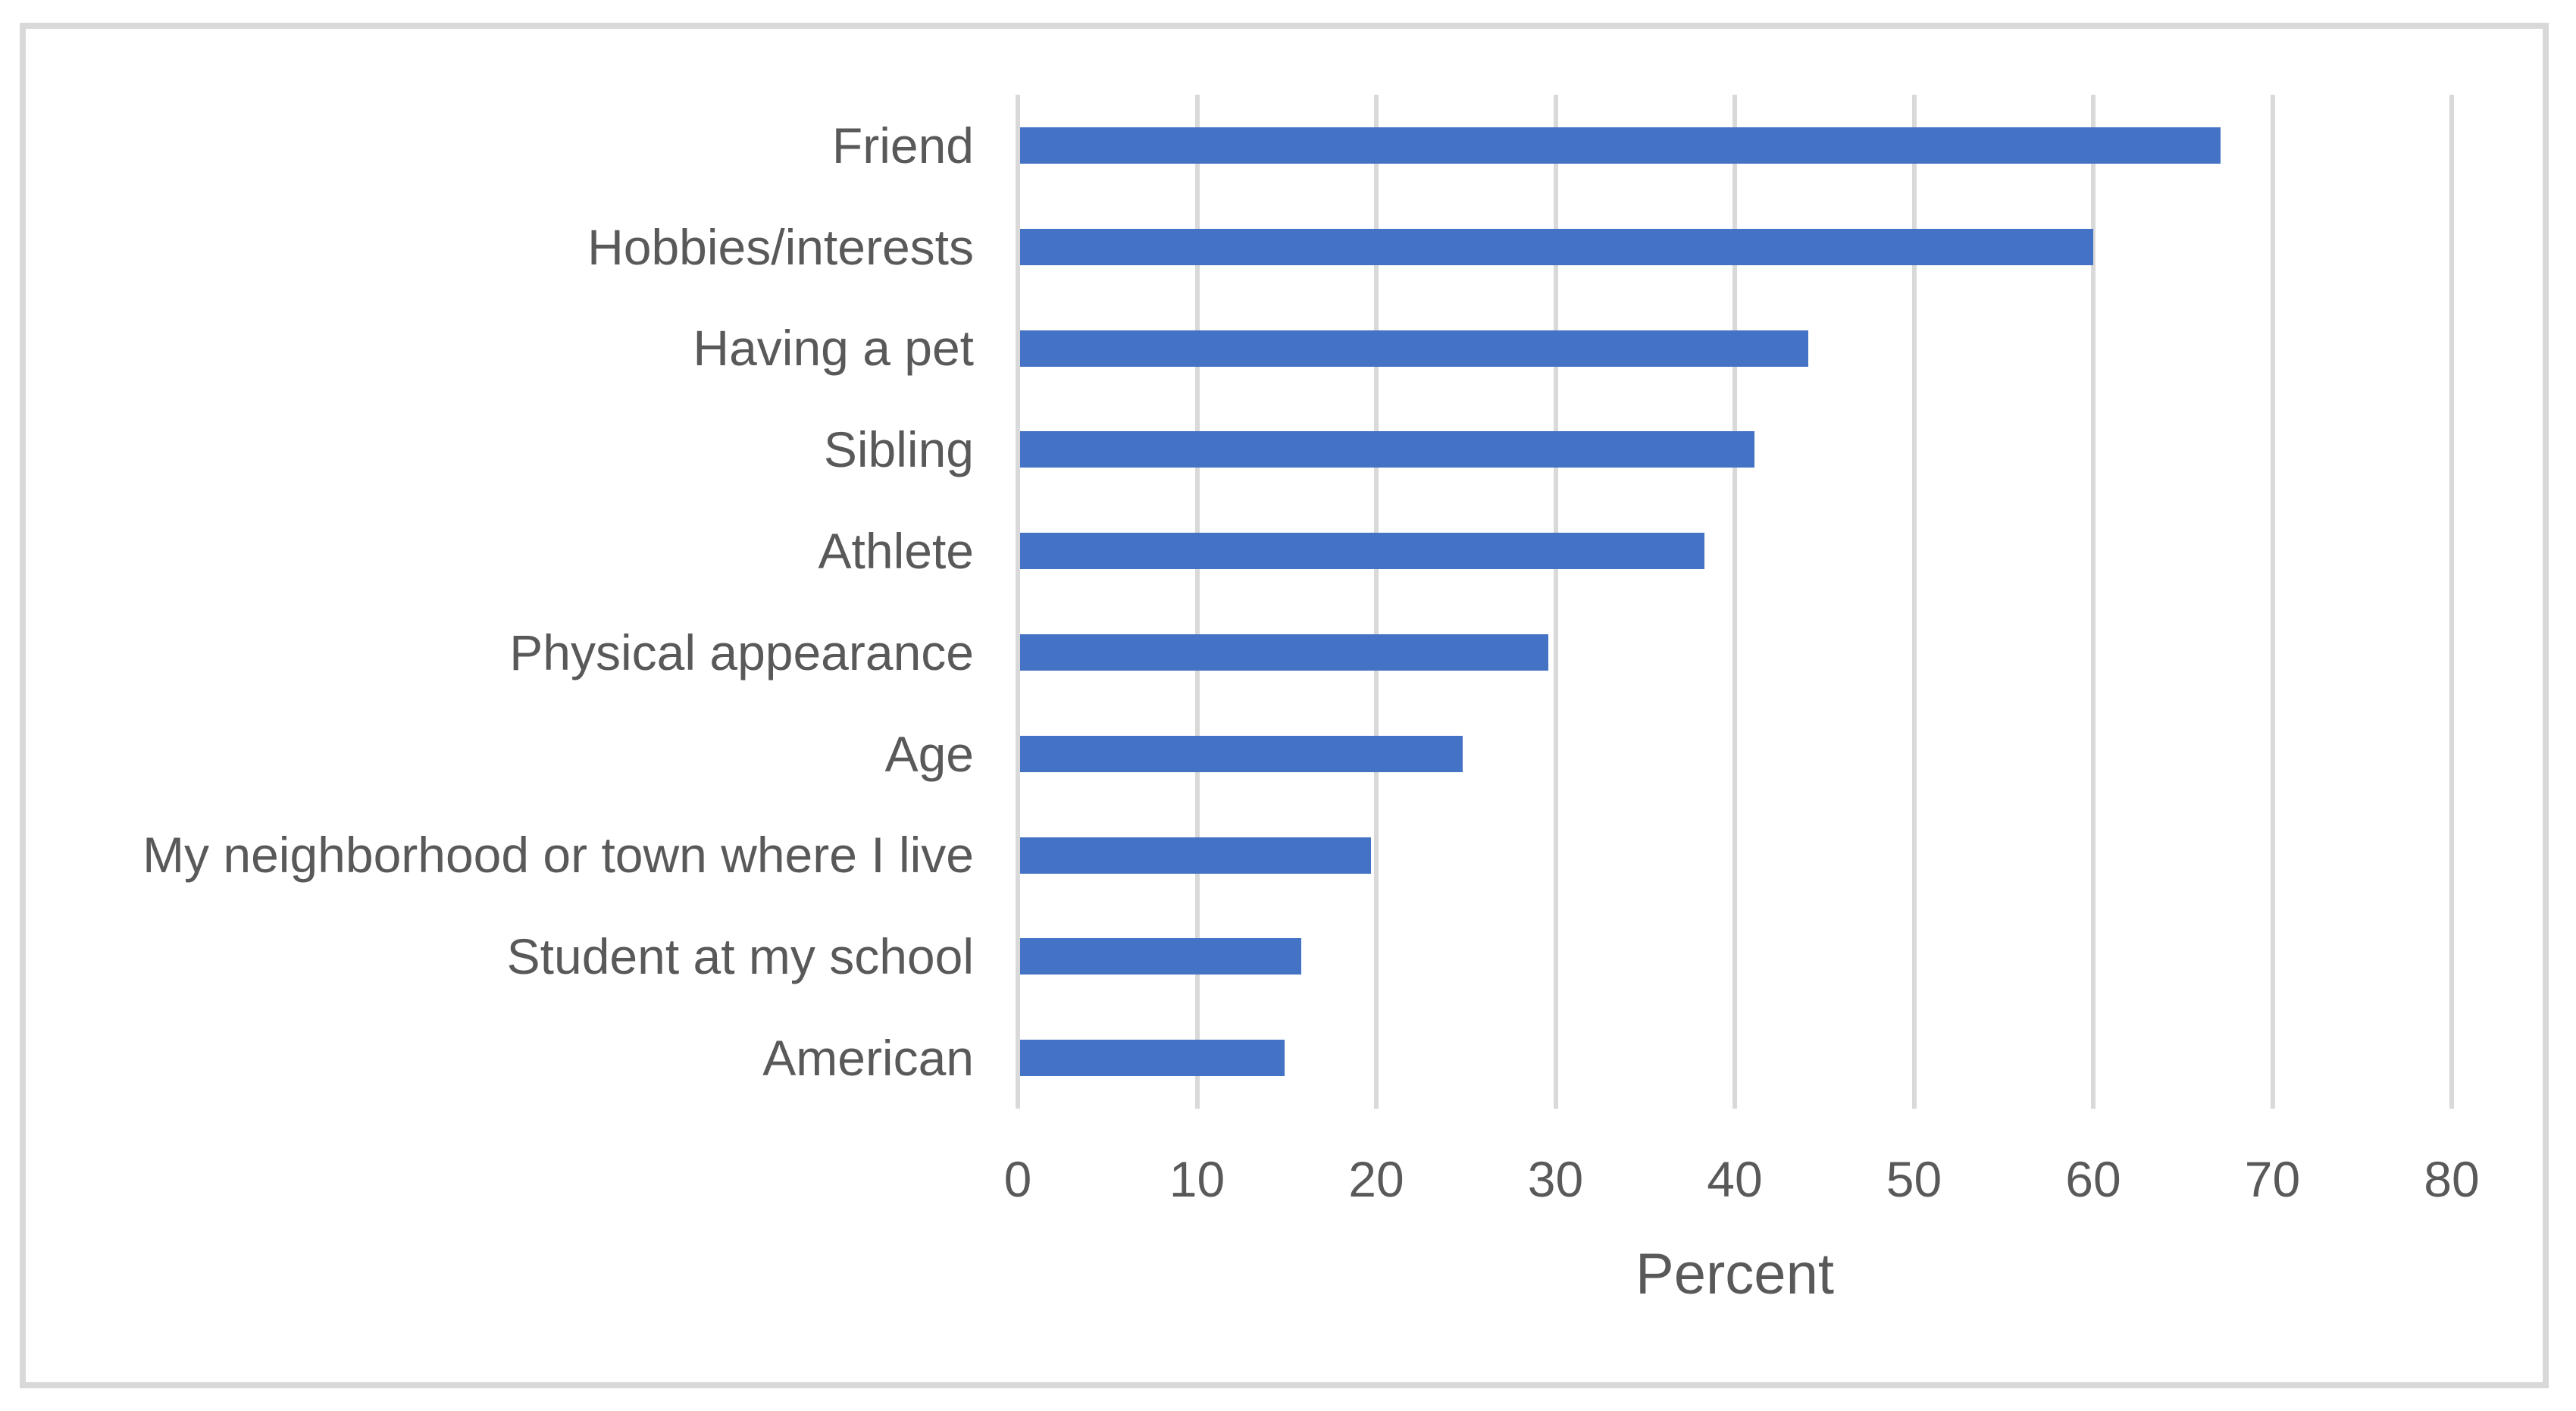 Image resolution: width=2576 pixels, height=1411 pixels. I want to click on x-tick-label: 40, so click(1735, 1179).